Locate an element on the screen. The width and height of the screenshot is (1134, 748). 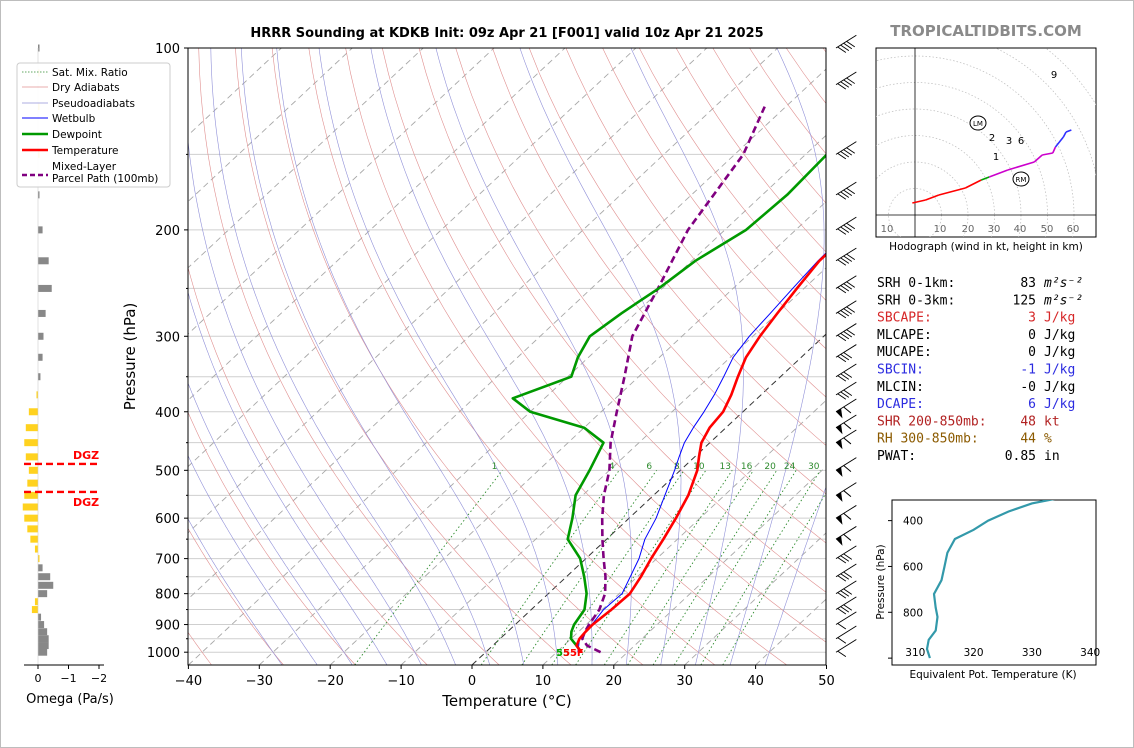
index-label: MUCAPE: is located at coordinates (904, 352).